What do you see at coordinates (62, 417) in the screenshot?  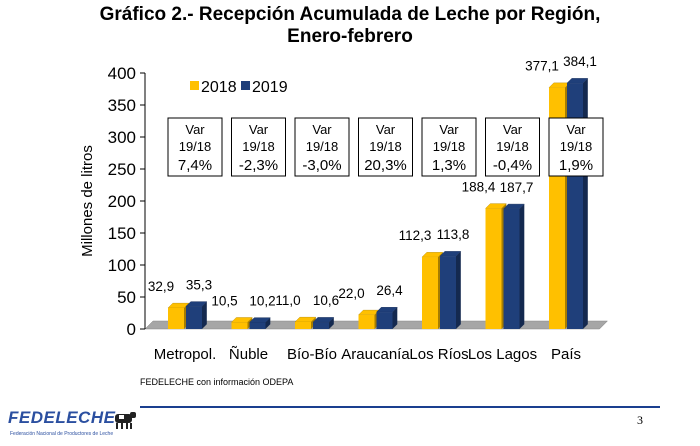 I see `logo-wordmark: FEDELECHE` at bounding box center [62, 417].